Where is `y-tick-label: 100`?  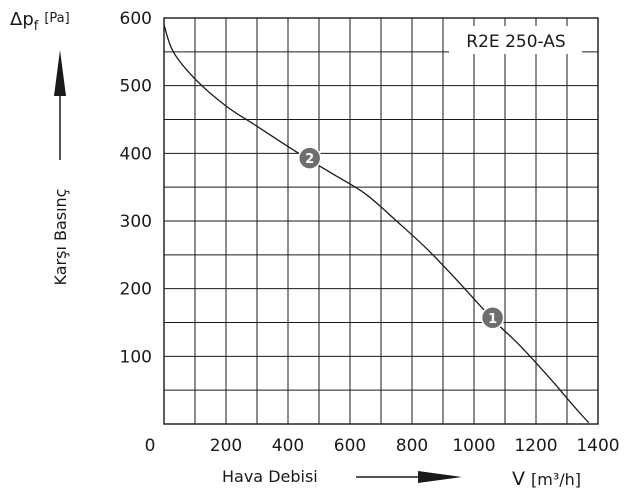 y-tick-label: 100 is located at coordinates (136, 357).